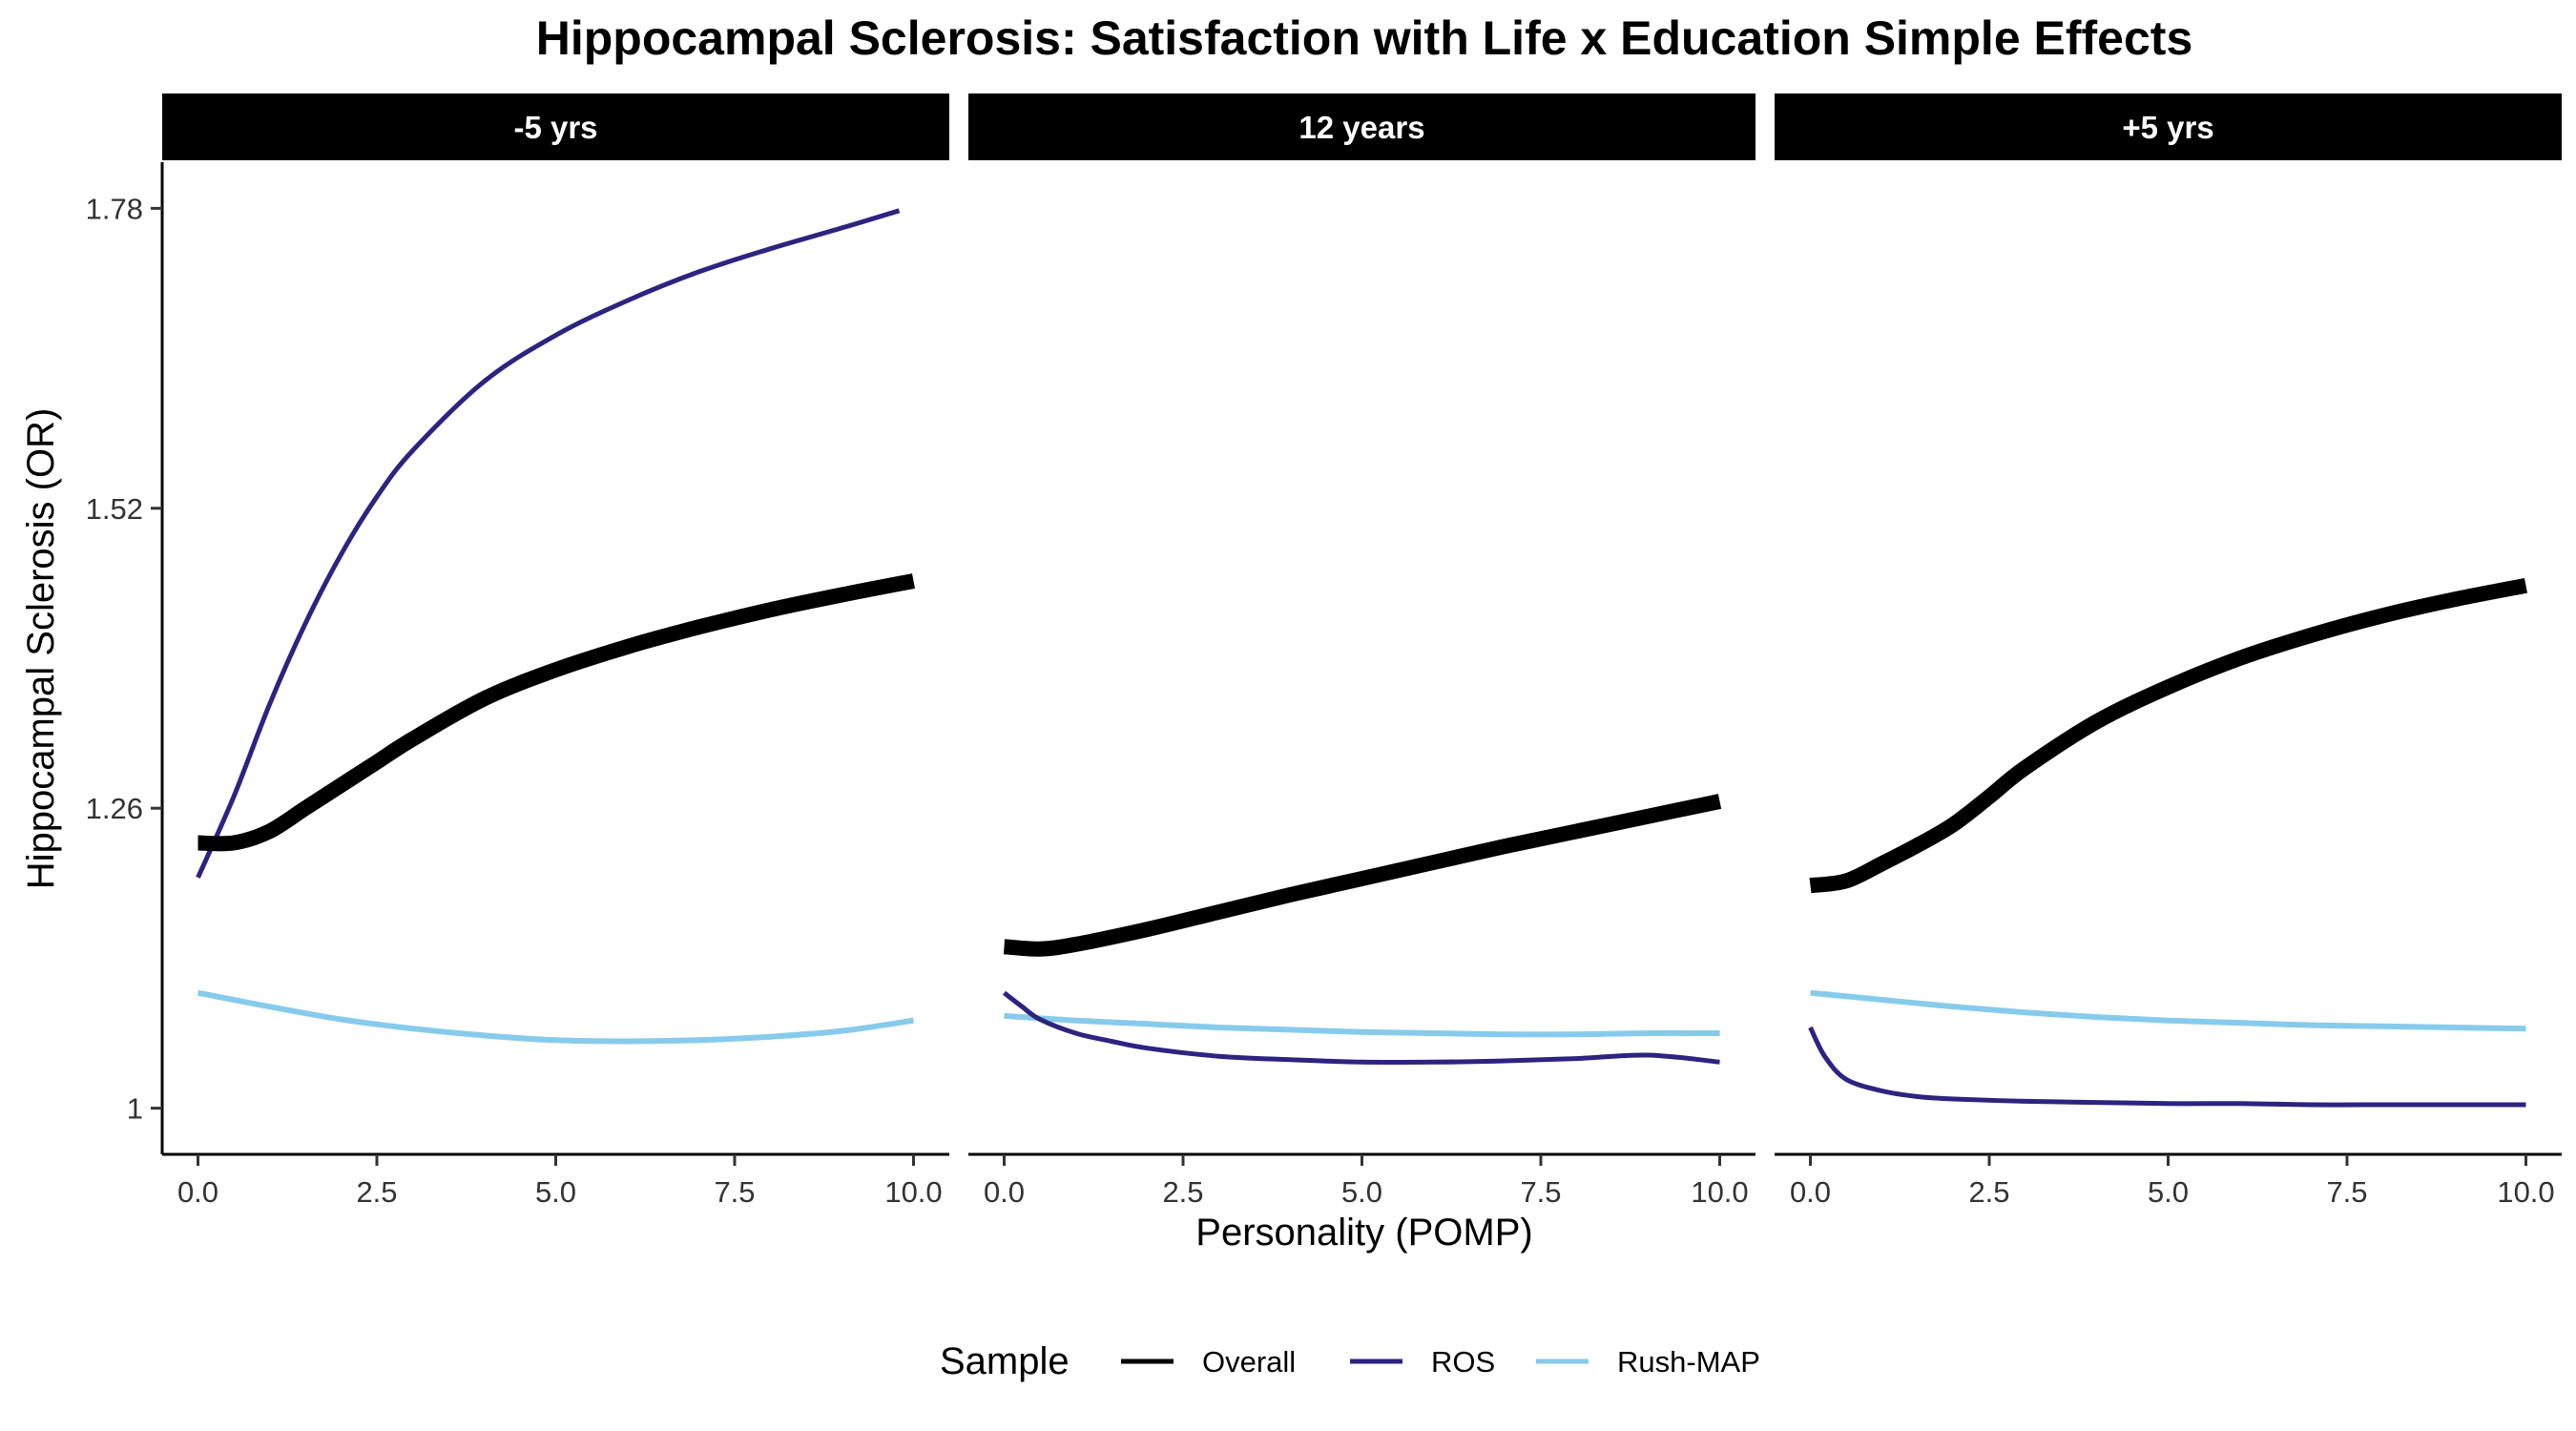 Image resolution: width=2576 pixels, height=1431 pixels. Describe the element at coordinates (1350, 1361) in the screenshot. I see `legend: Sample Overall ROS Rush-MAP` at that location.